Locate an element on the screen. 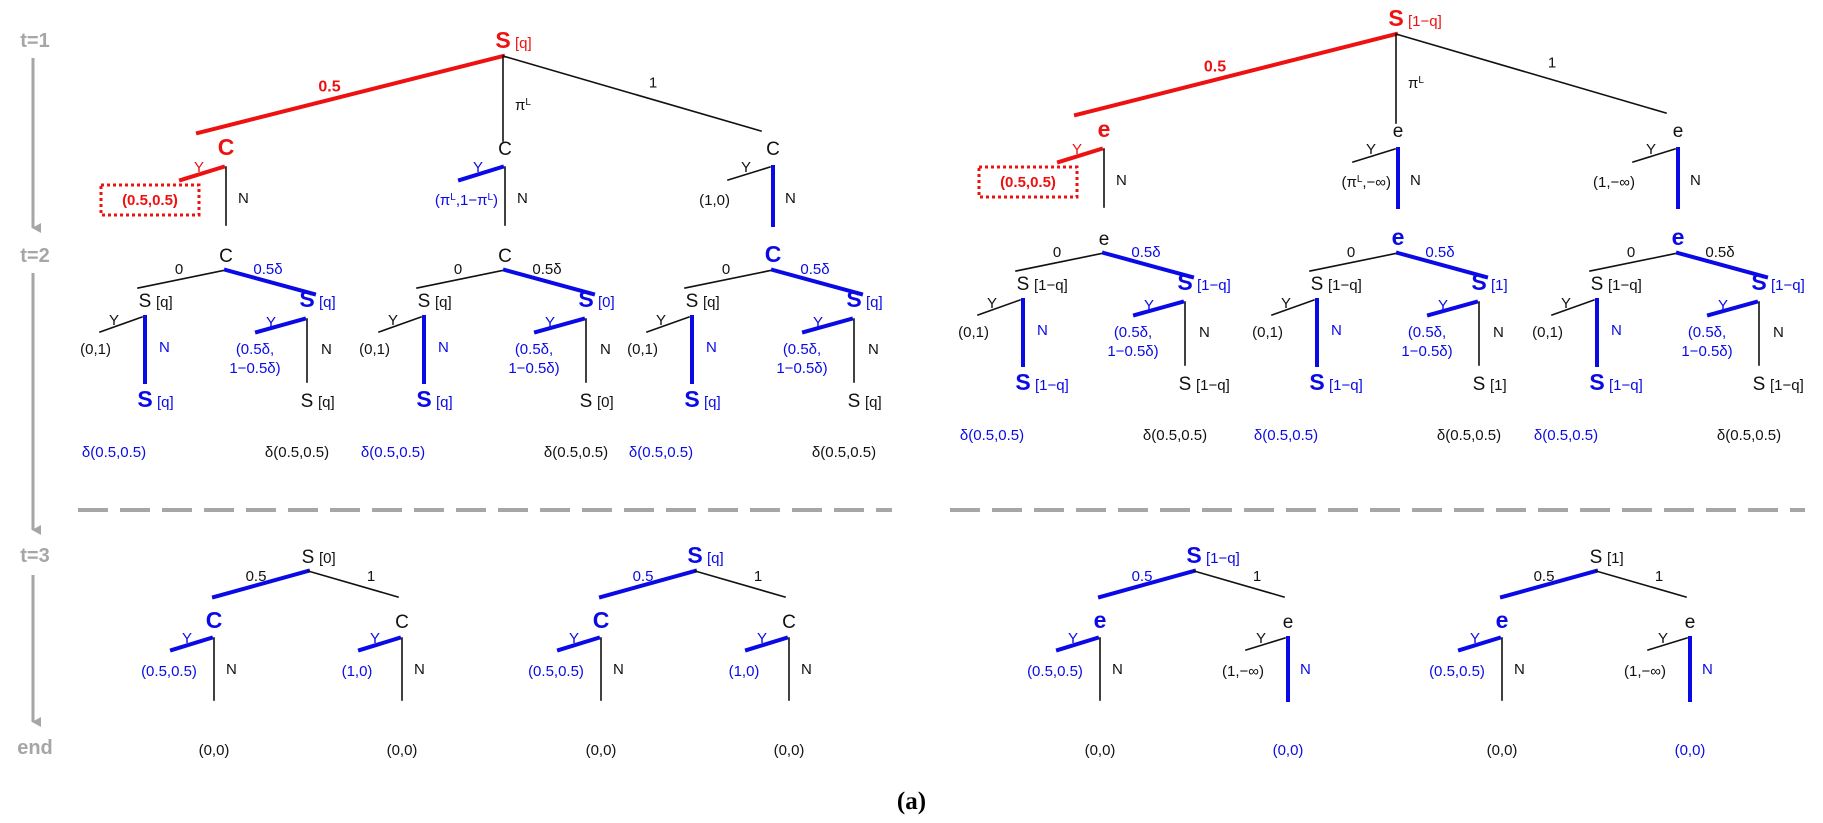 The height and width of the screenshot is (823, 1823). level2-node-1-left-y-label: Y is located at coordinates (114, 320).